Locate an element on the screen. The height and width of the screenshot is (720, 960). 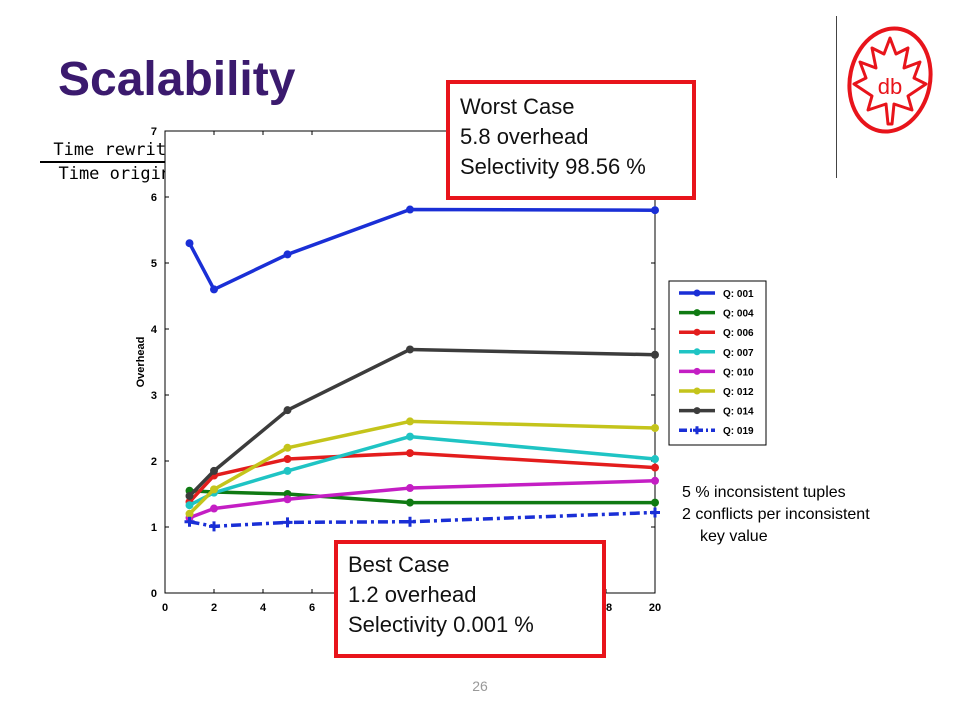
legend-label: Q: 004 is located at coordinates (738, 314).